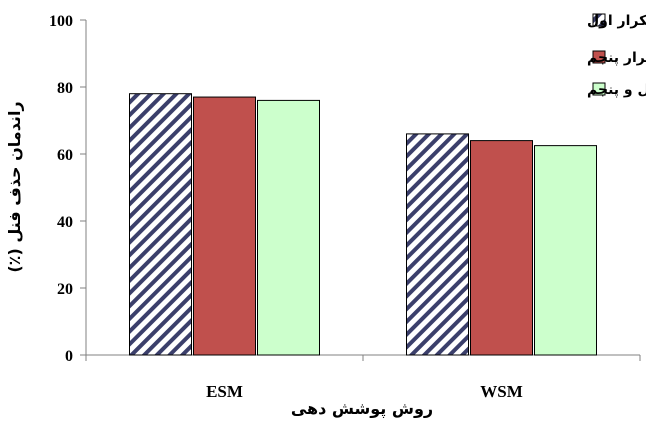 The height and width of the screenshot is (429, 646). Describe the element at coordinates (616, 90) in the screenshot. I see `legend-label: تکرار چهل و پنجم` at that location.